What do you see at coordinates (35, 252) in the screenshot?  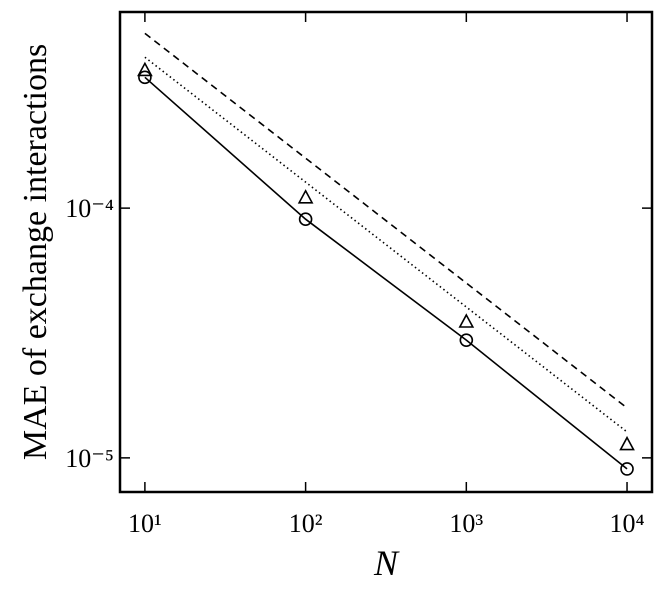 I see `y-axis-label: MAE of exchange interactions` at bounding box center [35, 252].